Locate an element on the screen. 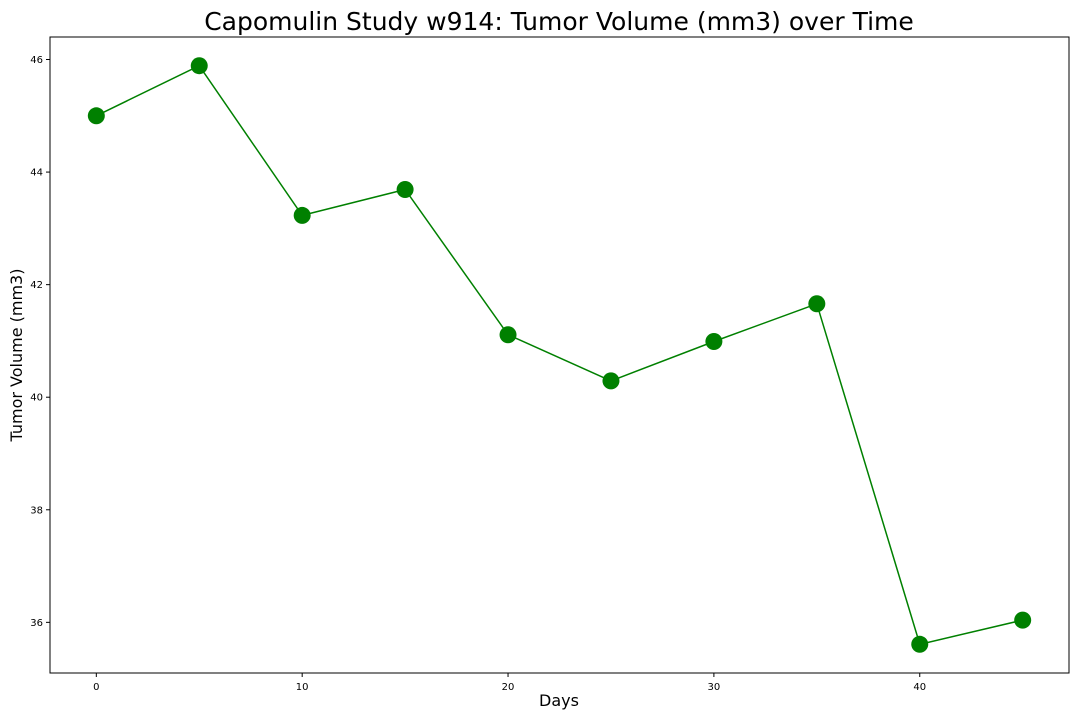 Image resolution: width=1080 pixels, height=720 pixels. y-axis-label: Tumor Volume (mm3) is located at coordinates (16, 356).